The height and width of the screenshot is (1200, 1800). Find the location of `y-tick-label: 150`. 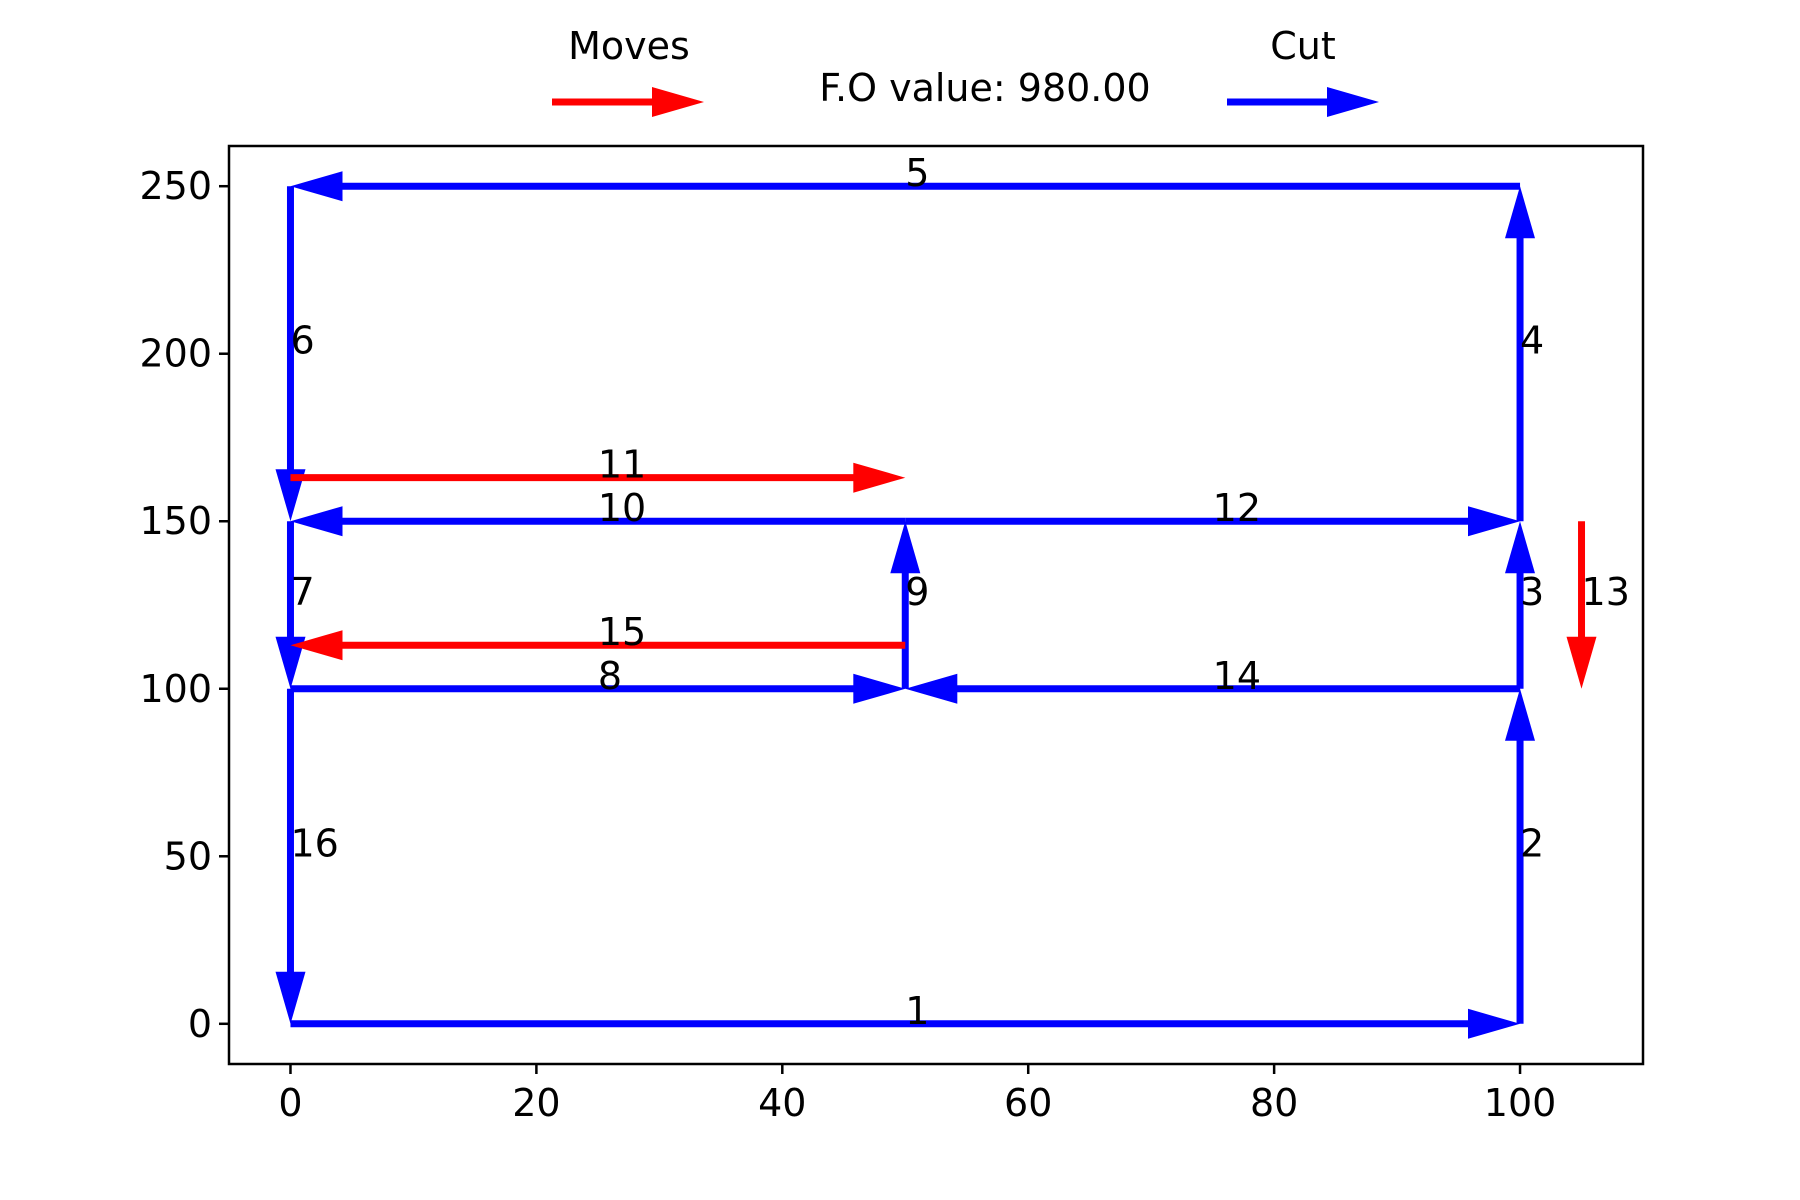

y-tick-label: 150 is located at coordinates (175, 521).